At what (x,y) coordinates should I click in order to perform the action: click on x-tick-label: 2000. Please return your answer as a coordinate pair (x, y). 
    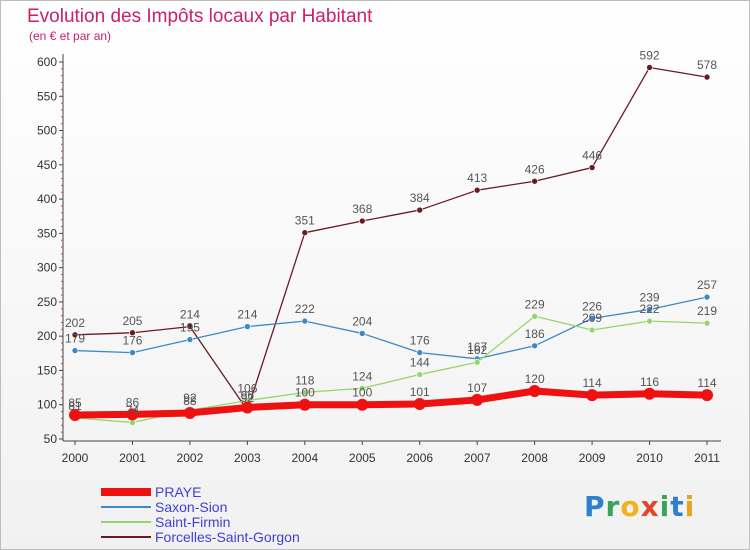
    Looking at the image, I should click on (75, 458).